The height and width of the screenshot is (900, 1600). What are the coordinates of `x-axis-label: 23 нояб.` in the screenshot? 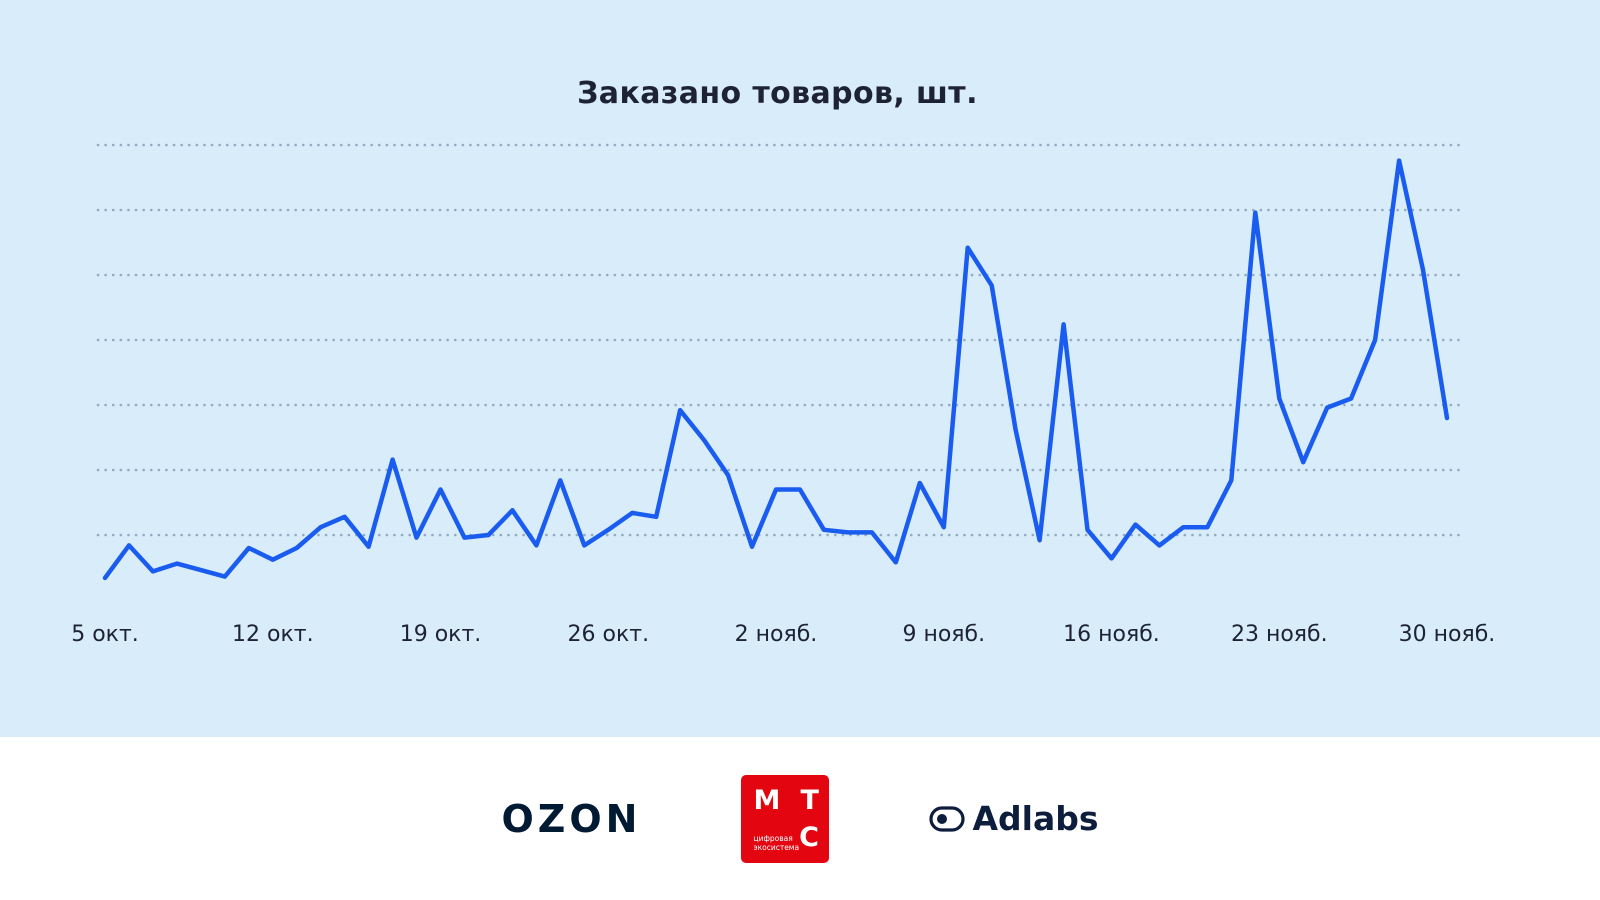 It's located at (1279, 634).